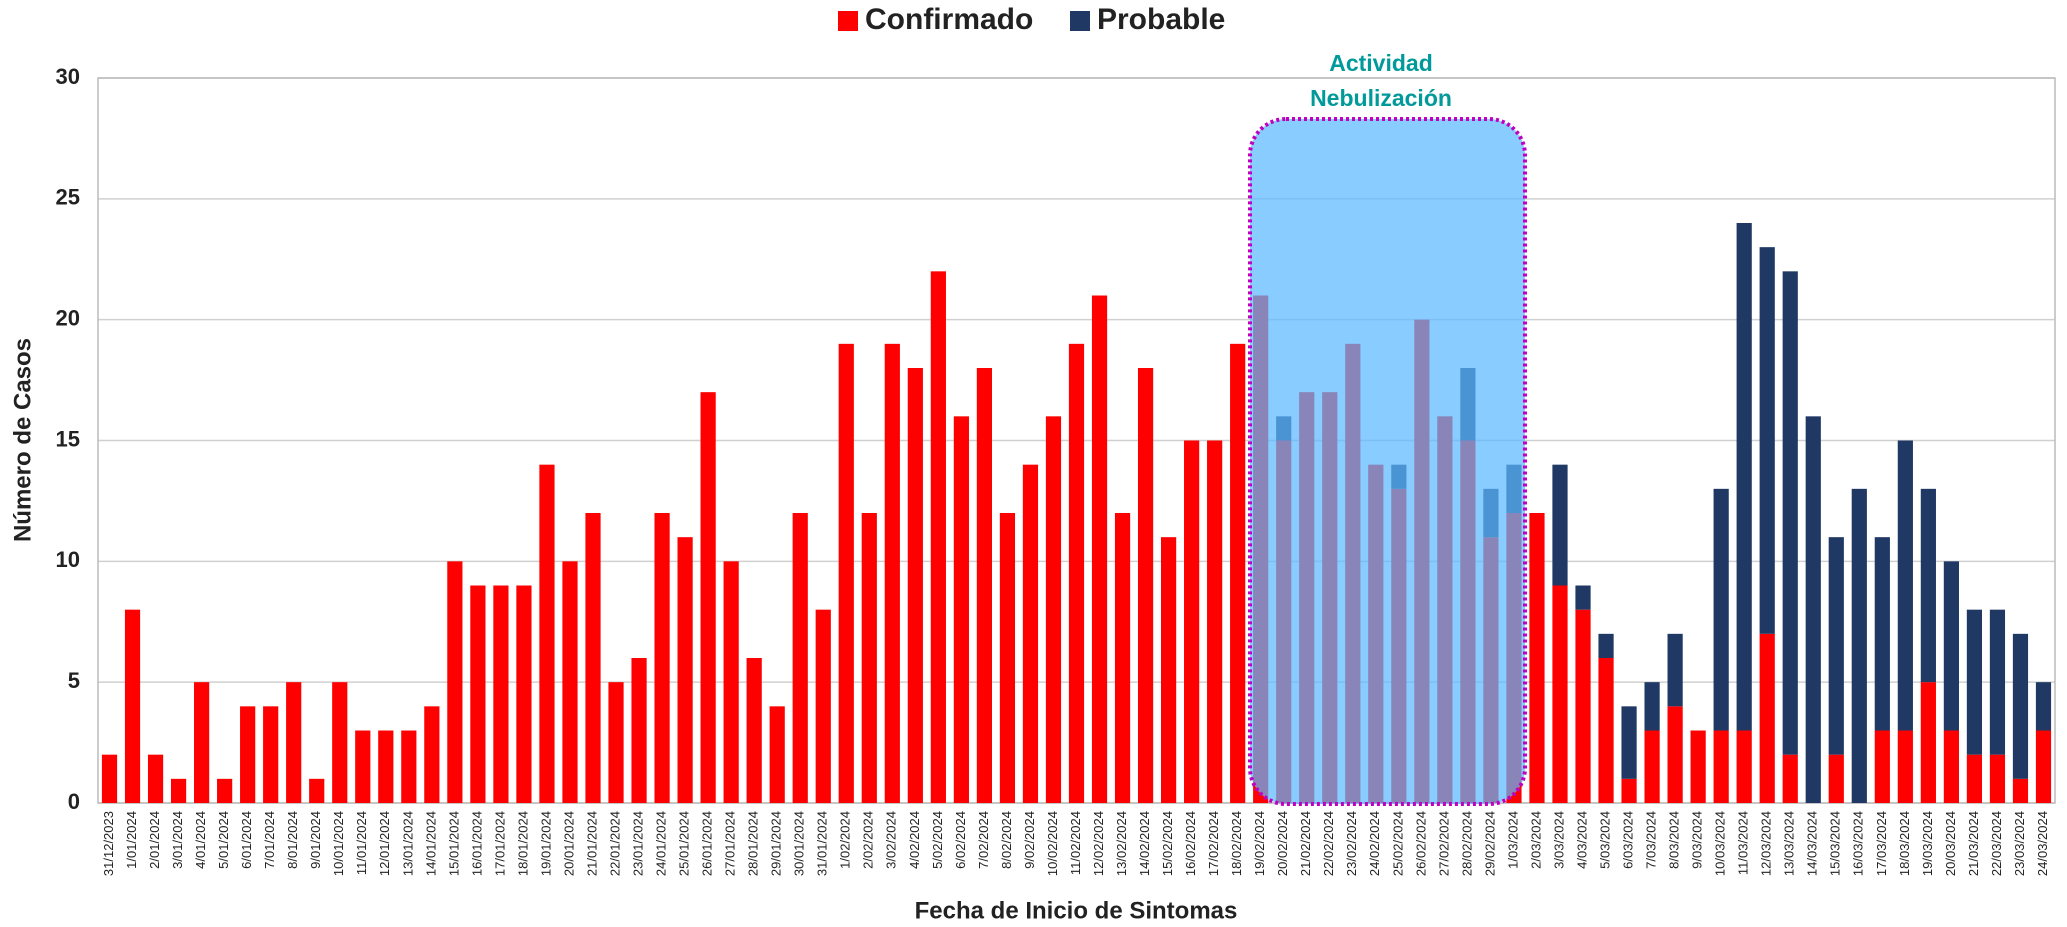 The height and width of the screenshot is (927, 2067). I want to click on x-tick-label: 7/02/2024, so click(983, 840).